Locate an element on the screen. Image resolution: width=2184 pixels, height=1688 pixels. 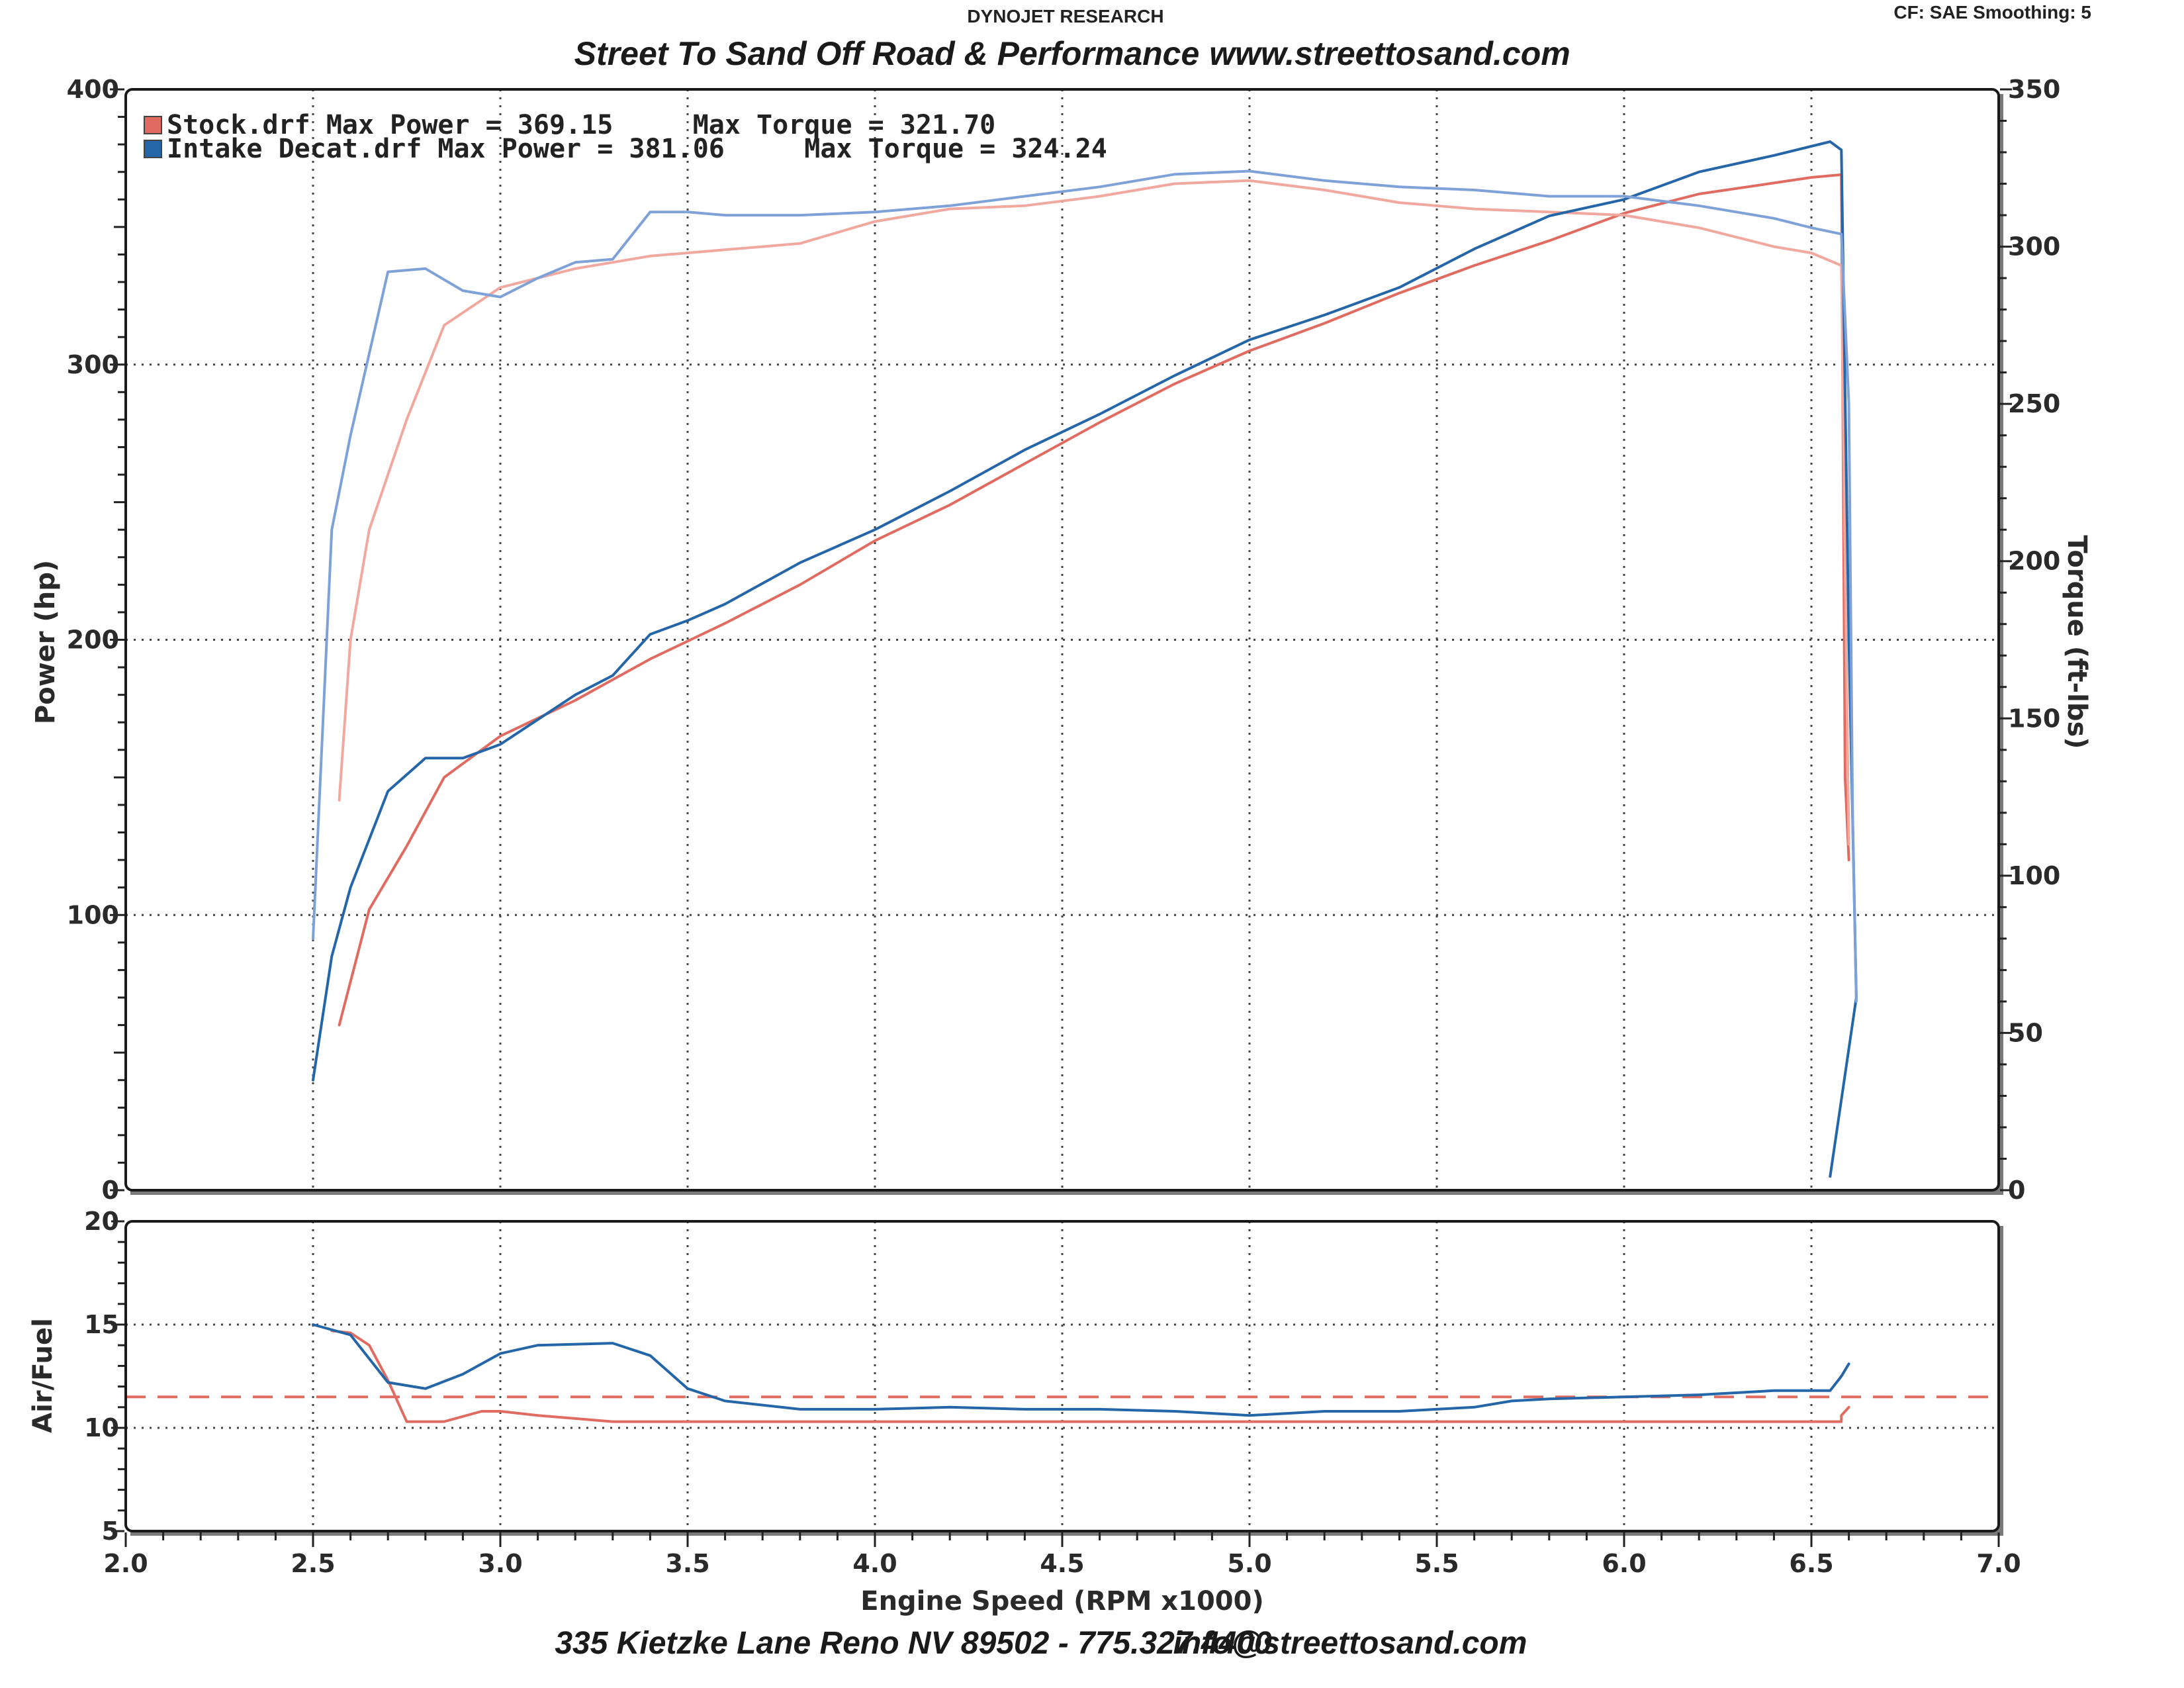
shop-website: www.streettosand.com is located at coordinates (1389, 53).